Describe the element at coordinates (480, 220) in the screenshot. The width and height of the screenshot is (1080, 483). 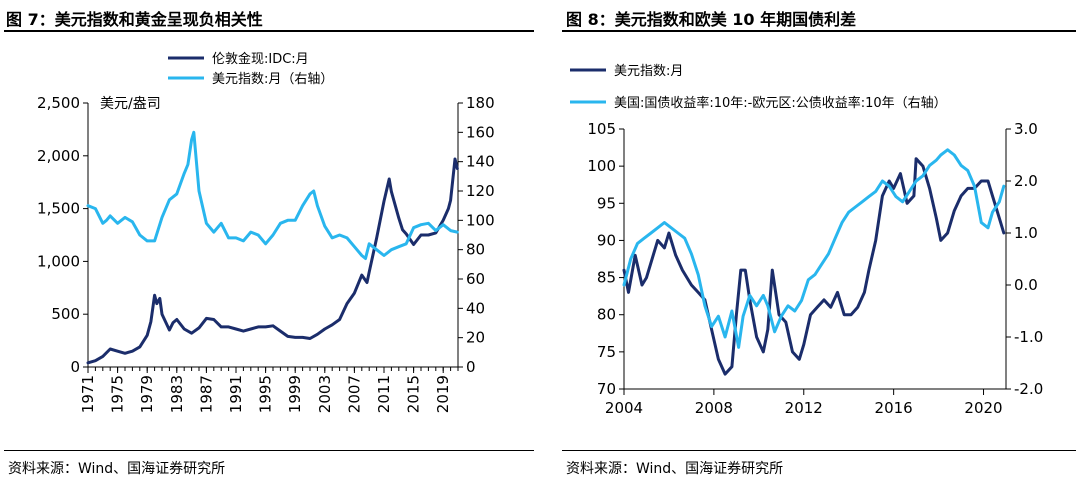
I see `right-y-tick-label: 100` at that location.